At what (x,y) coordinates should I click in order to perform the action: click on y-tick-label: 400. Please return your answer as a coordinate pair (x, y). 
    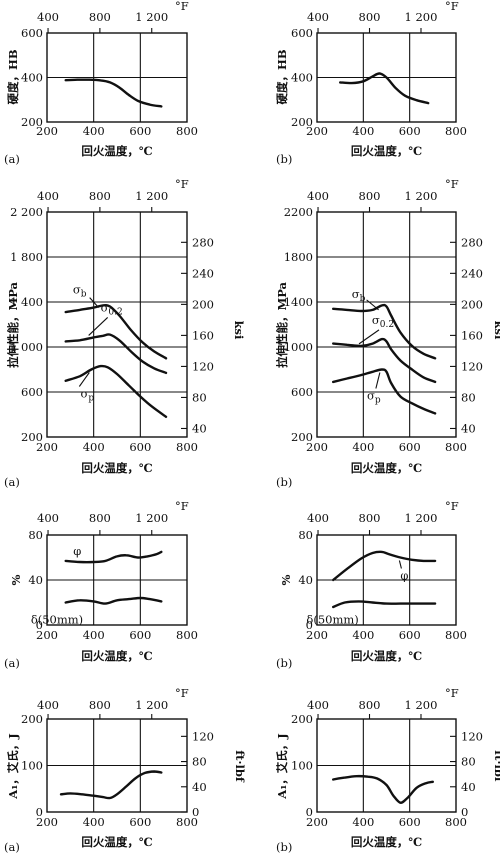
    Looking at the image, I should click on (32, 78).